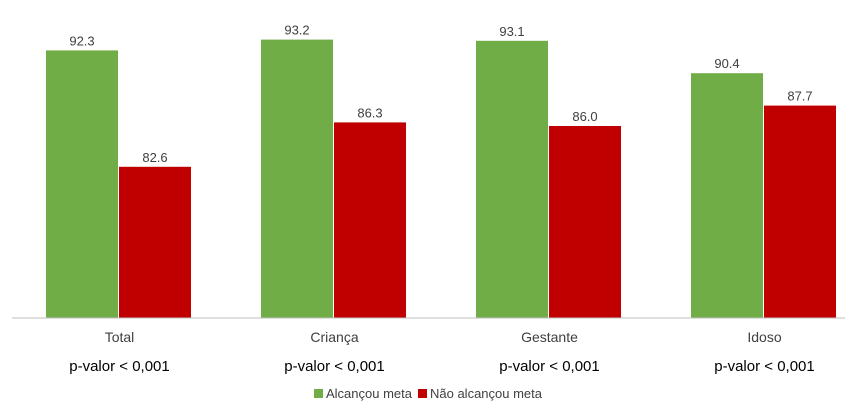 The height and width of the screenshot is (413, 856). I want to click on category-label: Criança, so click(334, 337).